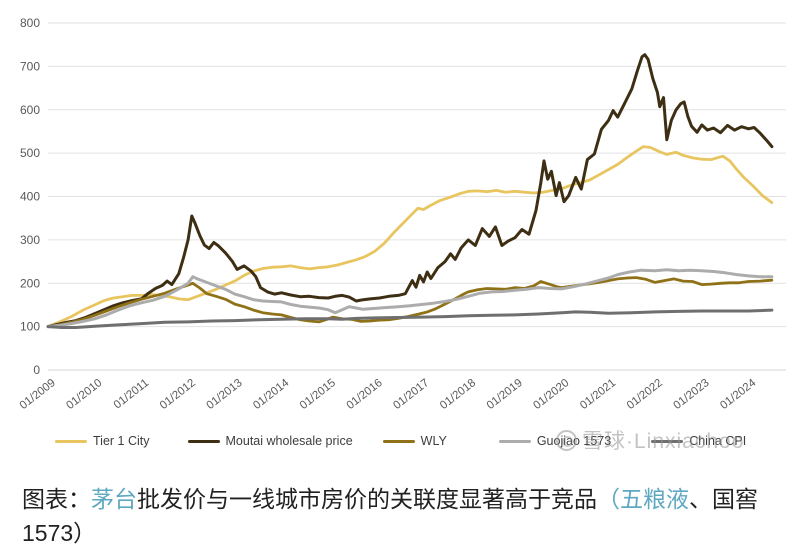  What do you see at coordinates (131, 394) in the screenshot?
I see `x-axis-tick-label: 01/2011` at bounding box center [131, 394].